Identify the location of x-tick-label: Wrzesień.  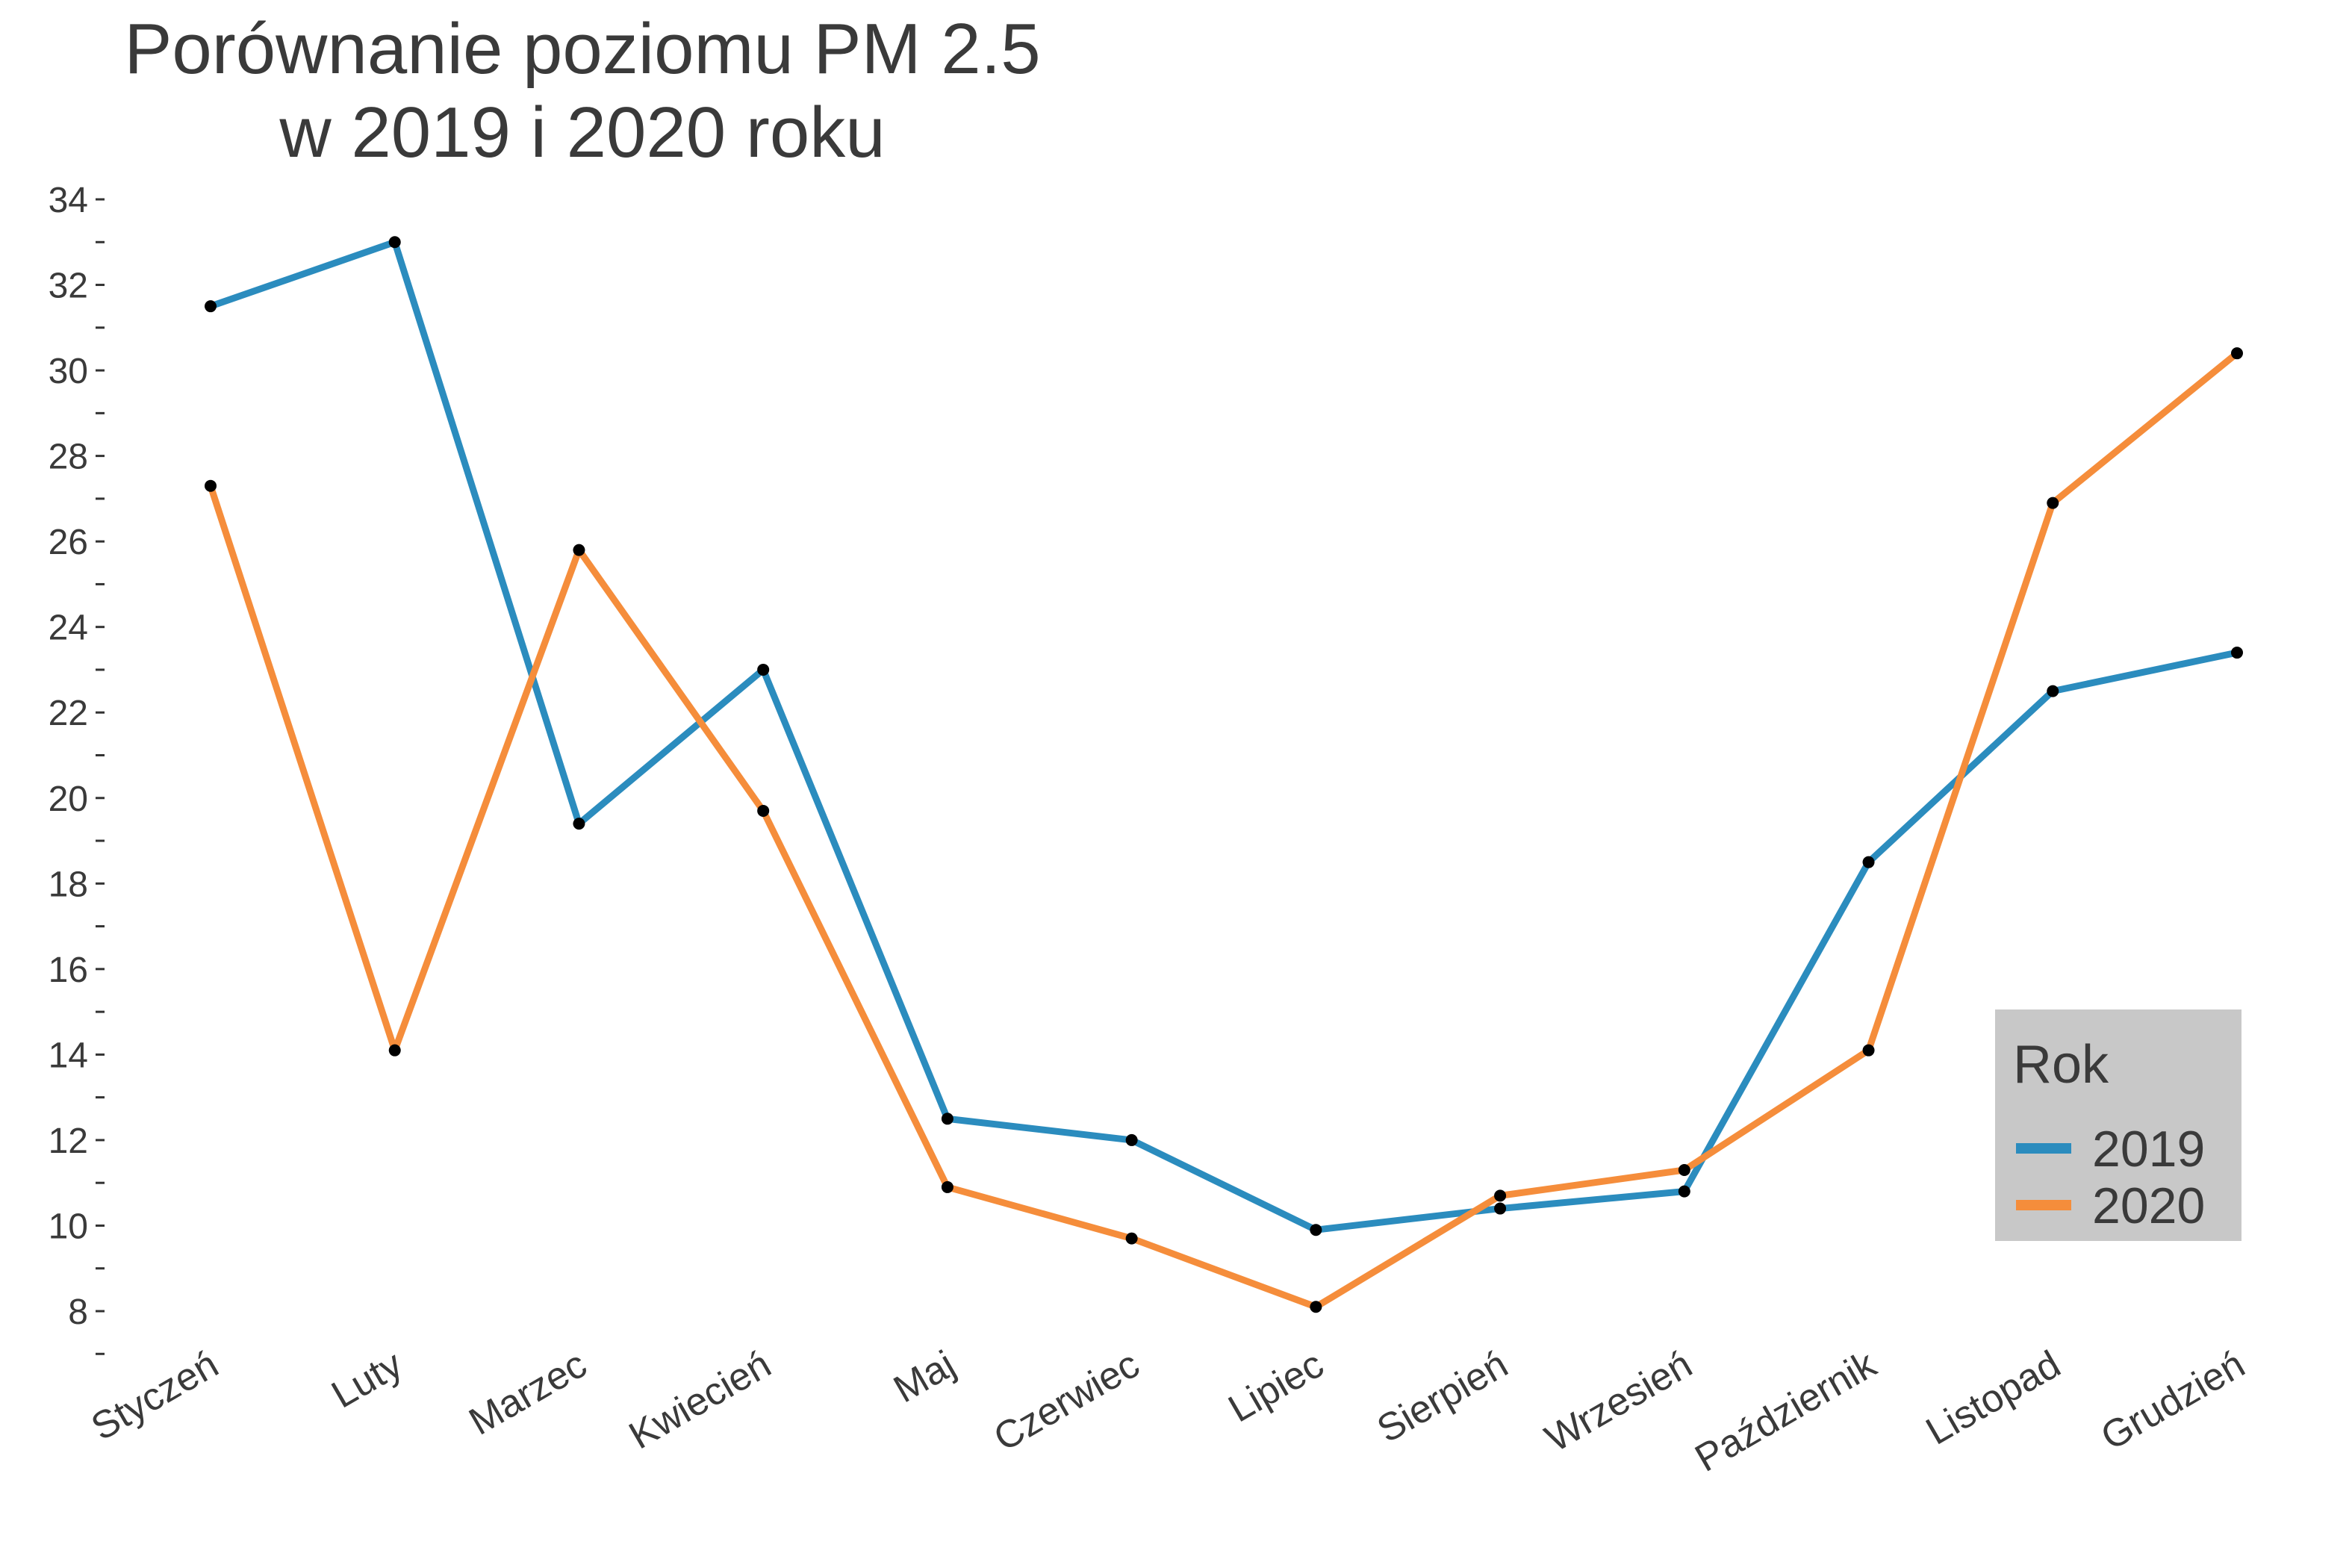
(1618, 1401).